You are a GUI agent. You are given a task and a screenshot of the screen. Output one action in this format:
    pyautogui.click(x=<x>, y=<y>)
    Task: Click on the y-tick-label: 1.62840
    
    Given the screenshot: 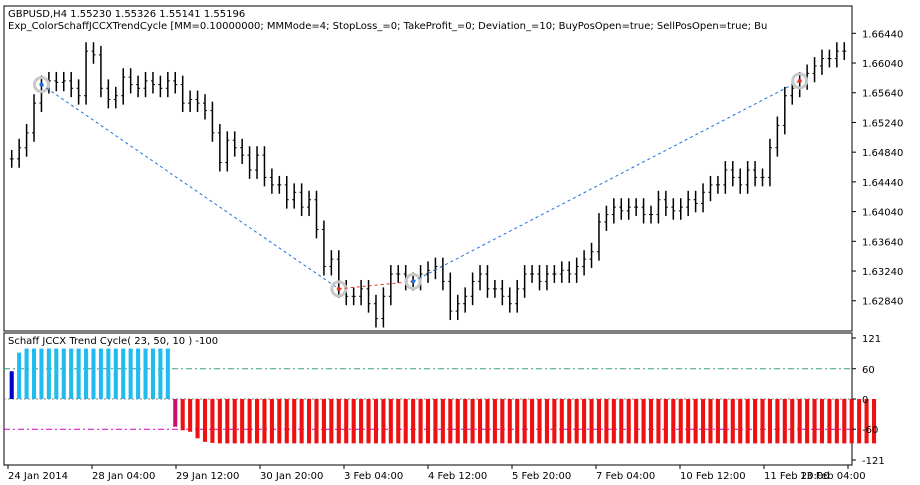 What is the action you would take?
    pyautogui.click(x=882, y=302)
    